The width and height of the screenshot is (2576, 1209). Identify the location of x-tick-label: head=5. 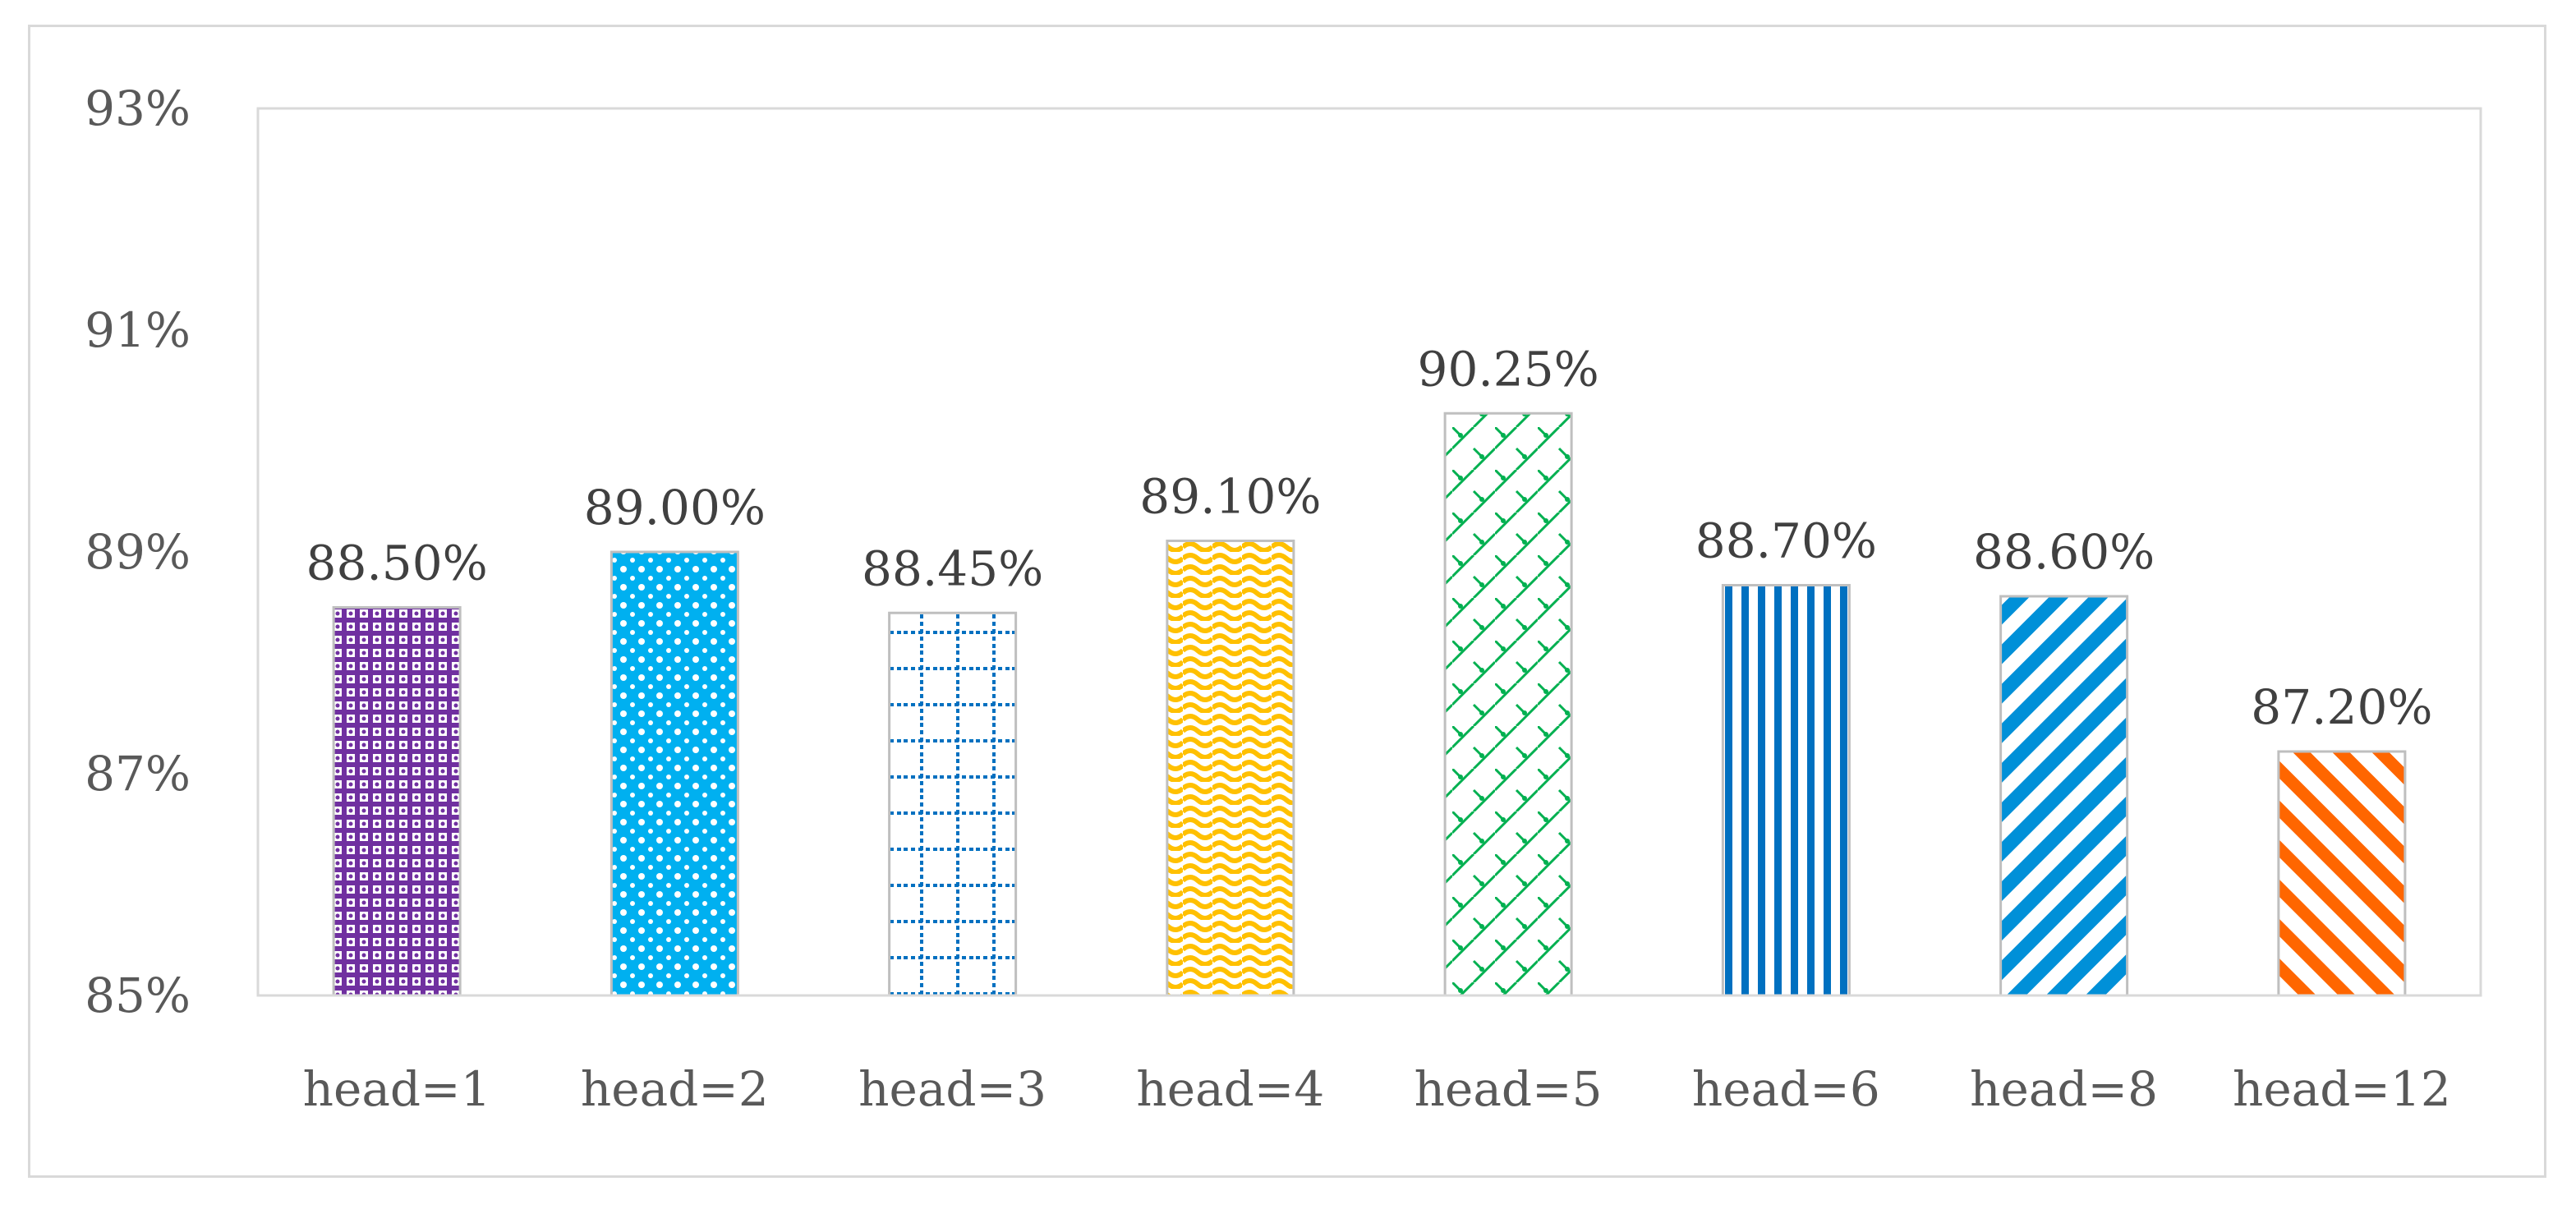
(1508, 1089).